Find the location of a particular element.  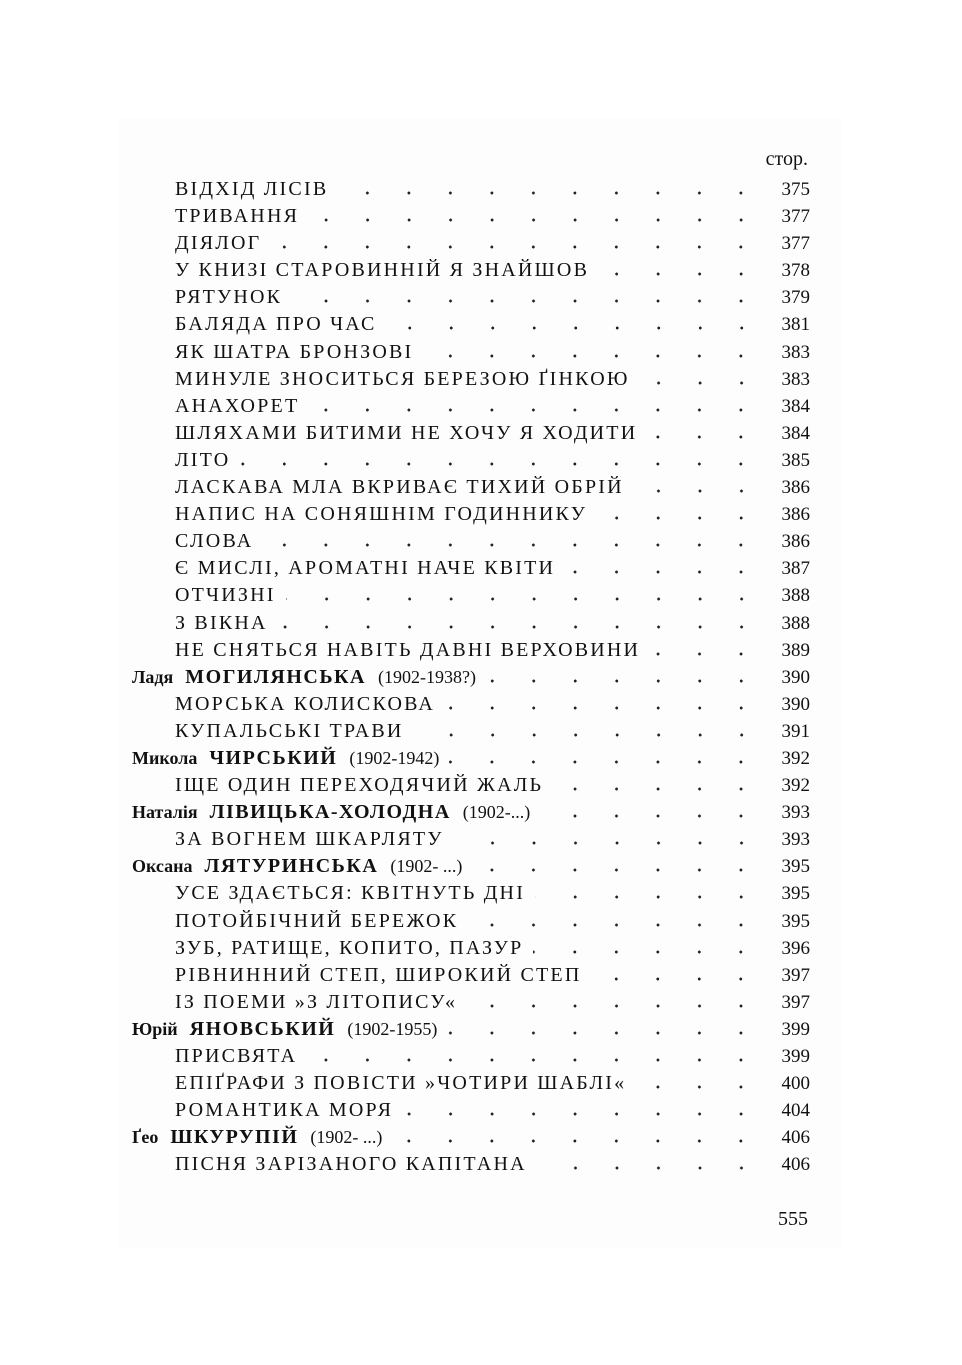

toc-work-entry: ЯК ШАТРА БРОНЗОВІ 383 is located at coordinates (471, 354).